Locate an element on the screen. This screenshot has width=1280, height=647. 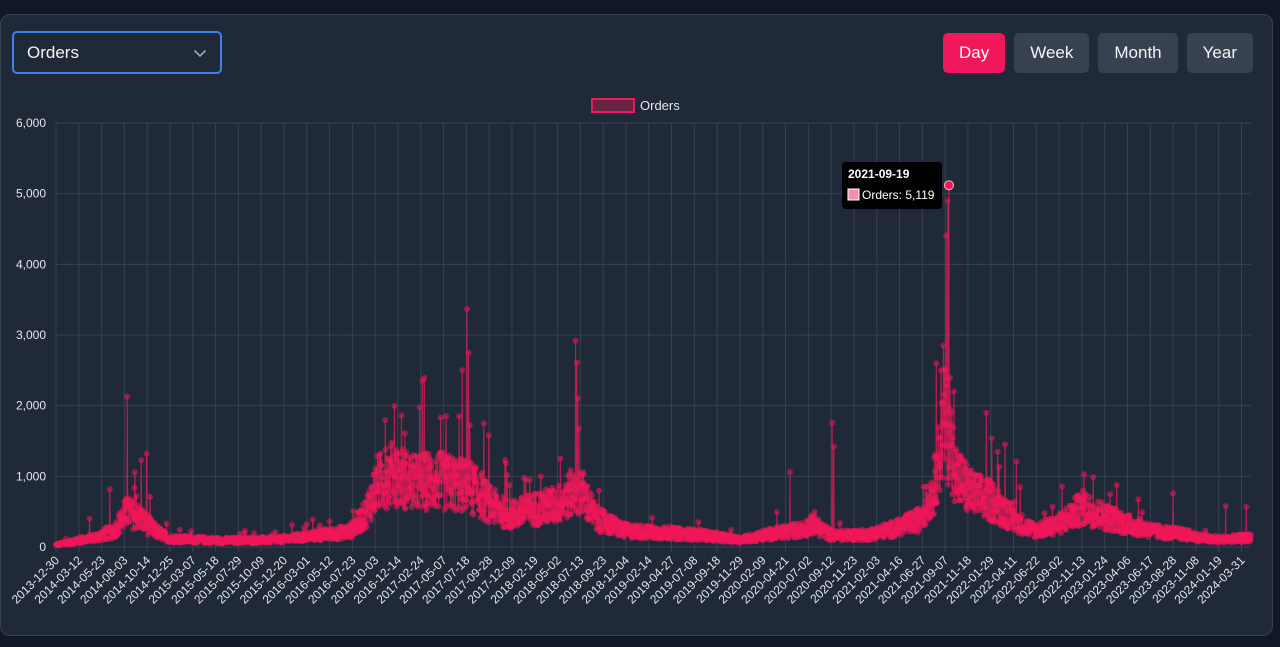
range-month-button: Month is located at coordinates (1138, 53).